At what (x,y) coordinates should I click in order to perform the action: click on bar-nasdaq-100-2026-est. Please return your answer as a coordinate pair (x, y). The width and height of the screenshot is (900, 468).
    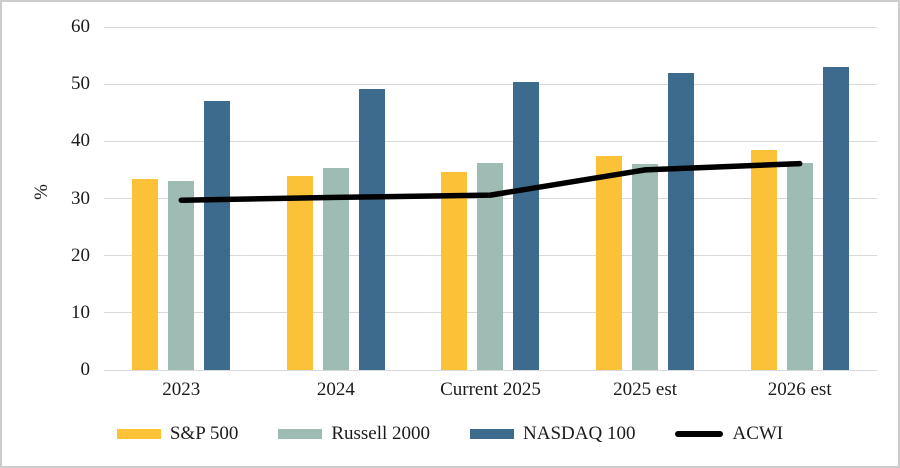
    Looking at the image, I should click on (835, 218).